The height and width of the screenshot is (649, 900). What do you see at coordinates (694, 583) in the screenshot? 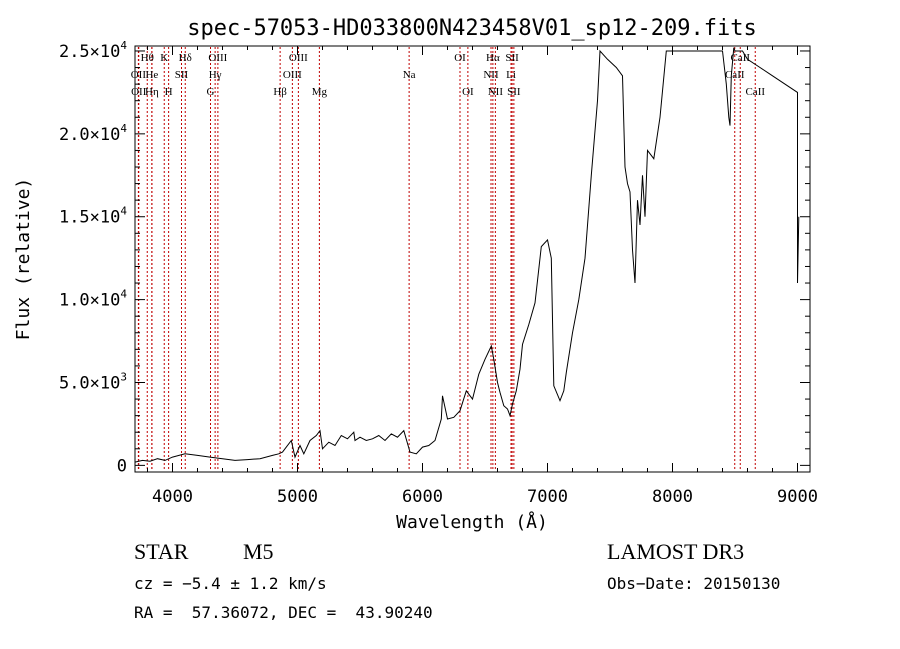
I see `obs-date: Obs−Date: 20150130` at bounding box center [694, 583].